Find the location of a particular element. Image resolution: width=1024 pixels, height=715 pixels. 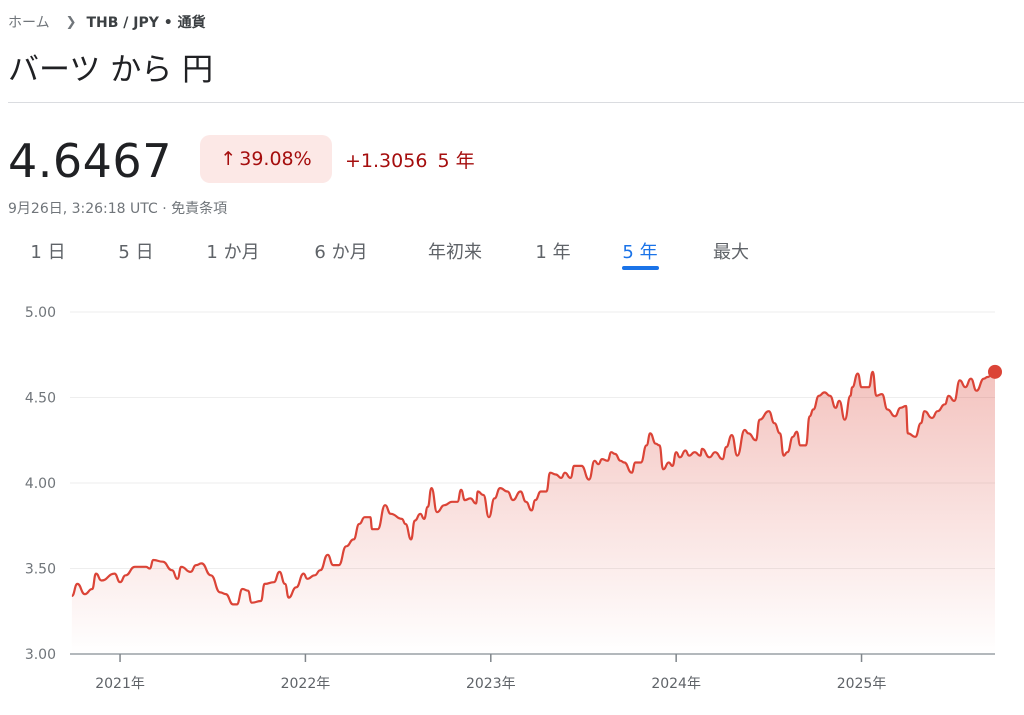

divider is located at coordinates (516, 102).